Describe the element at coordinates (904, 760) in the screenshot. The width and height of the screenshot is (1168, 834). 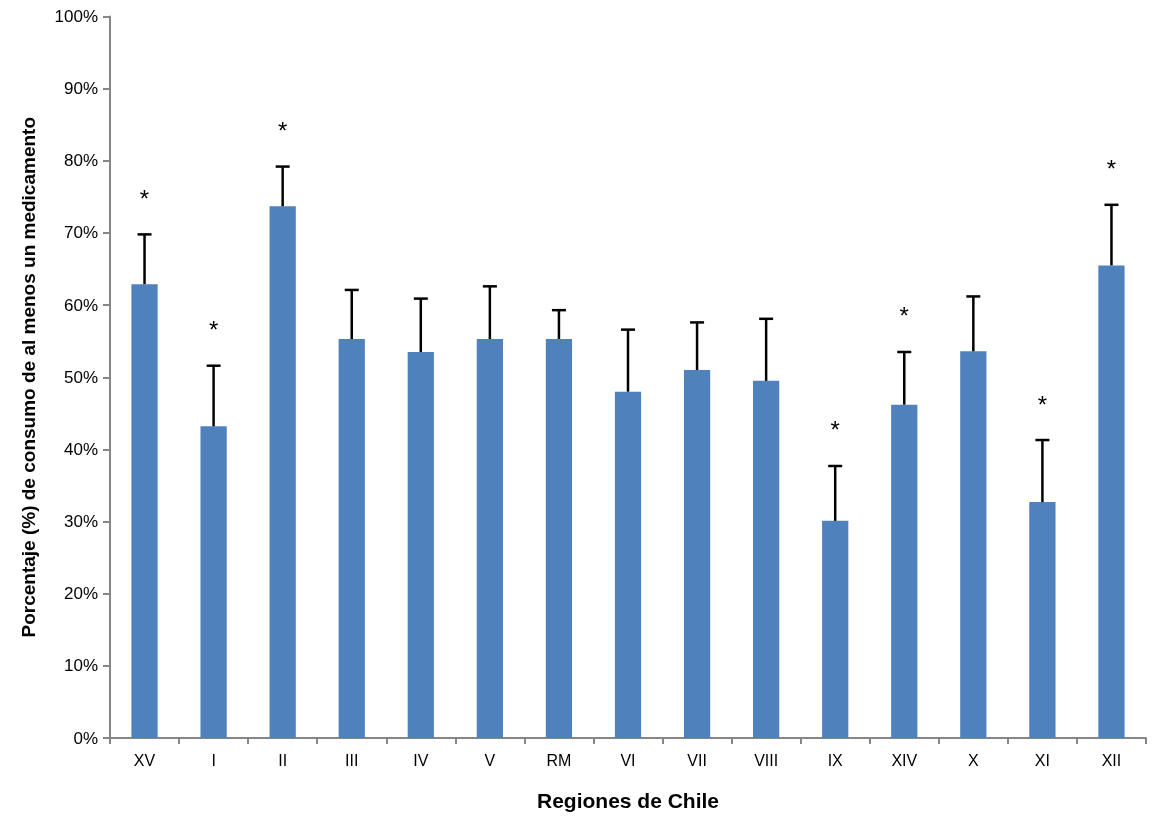
I see `x-tick-label: XIV` at that location.